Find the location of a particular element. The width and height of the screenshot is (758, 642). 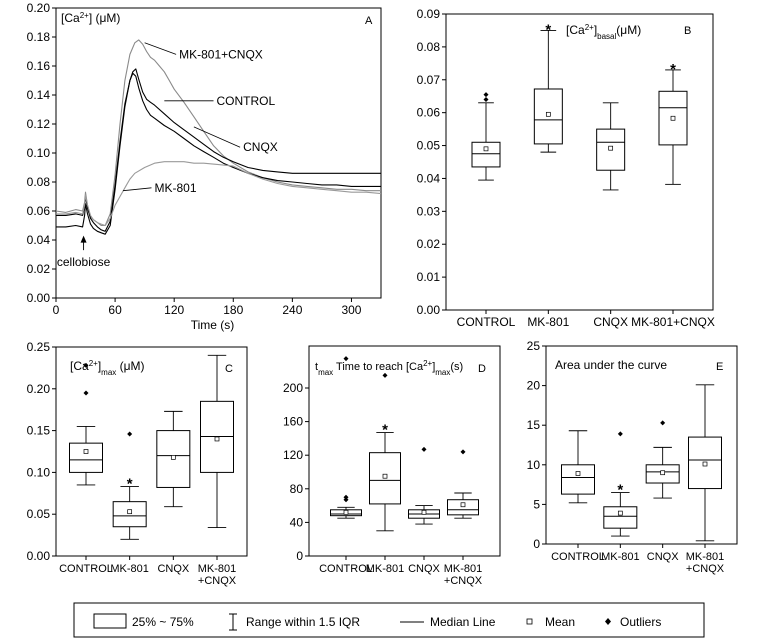

panel-e-category-label: CNQX is located at coordinates (663, 557).